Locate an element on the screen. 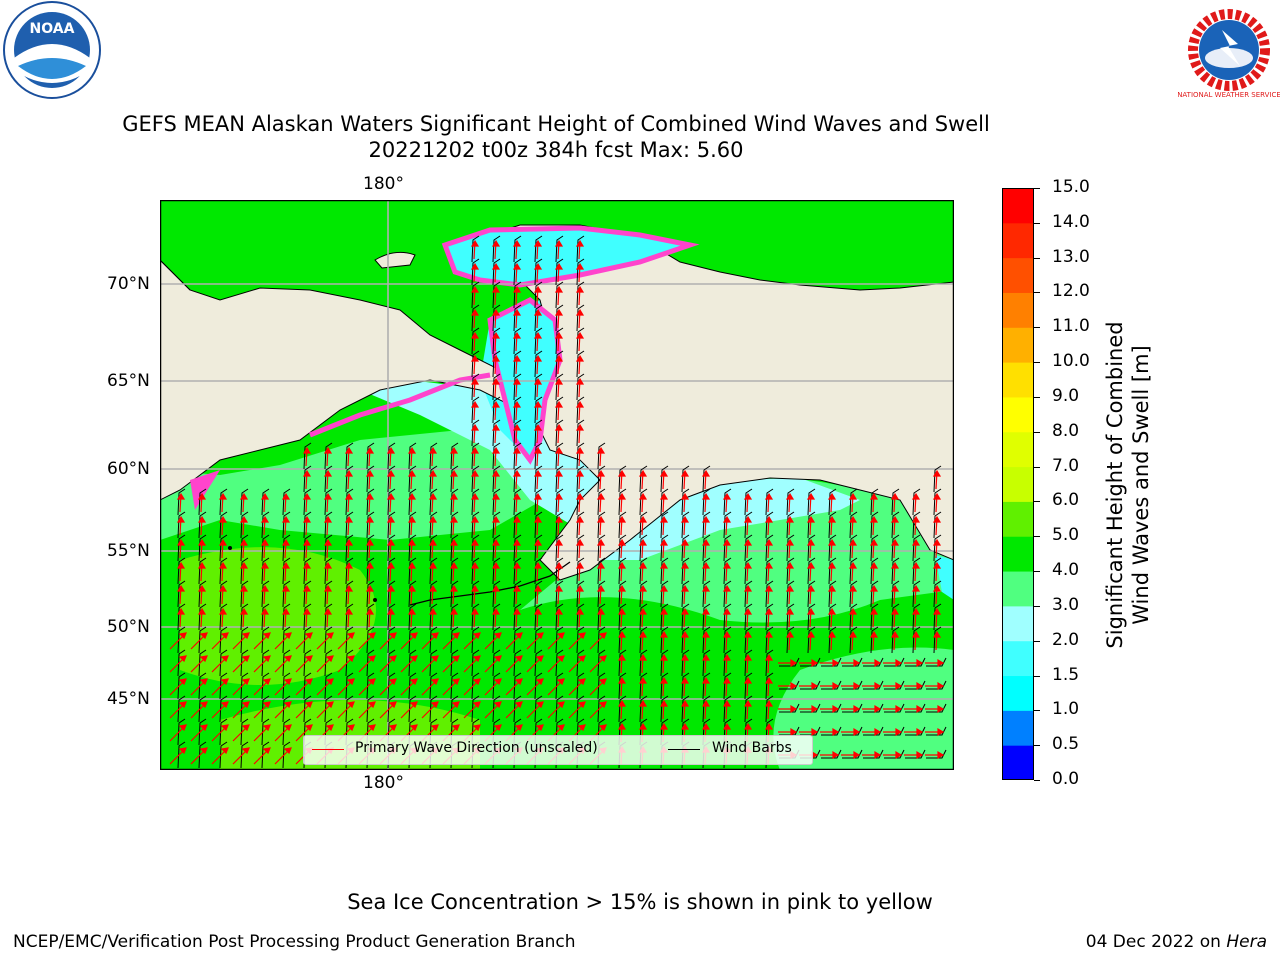 This screenshot has height=960, width=1280. lat-label: 45°N is located at coordinates (128, 699).